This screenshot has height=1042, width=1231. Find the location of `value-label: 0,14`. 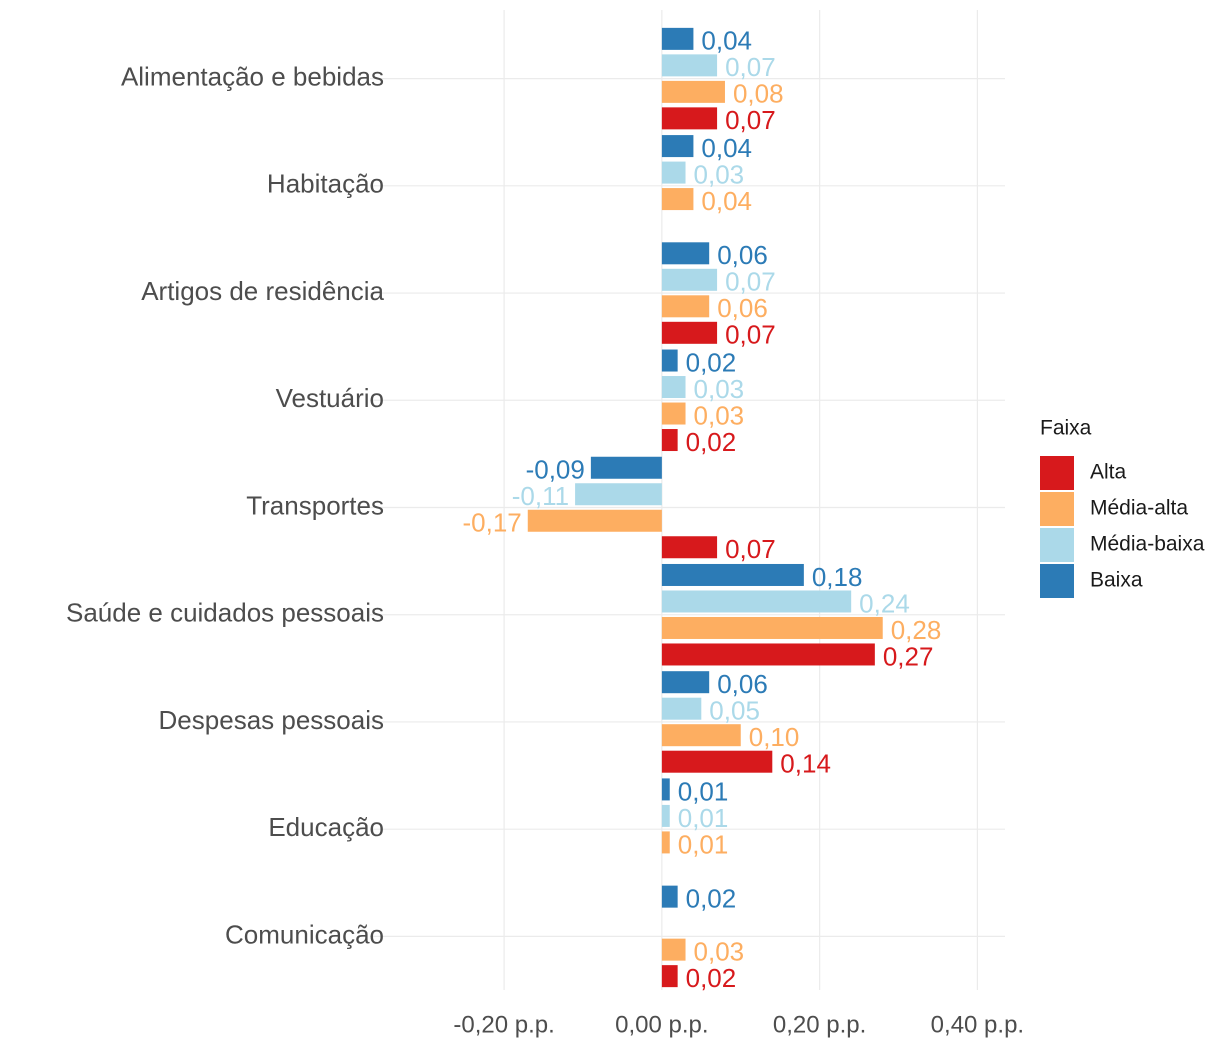

value-label: 0,14 is located at coordinates (805, 764).